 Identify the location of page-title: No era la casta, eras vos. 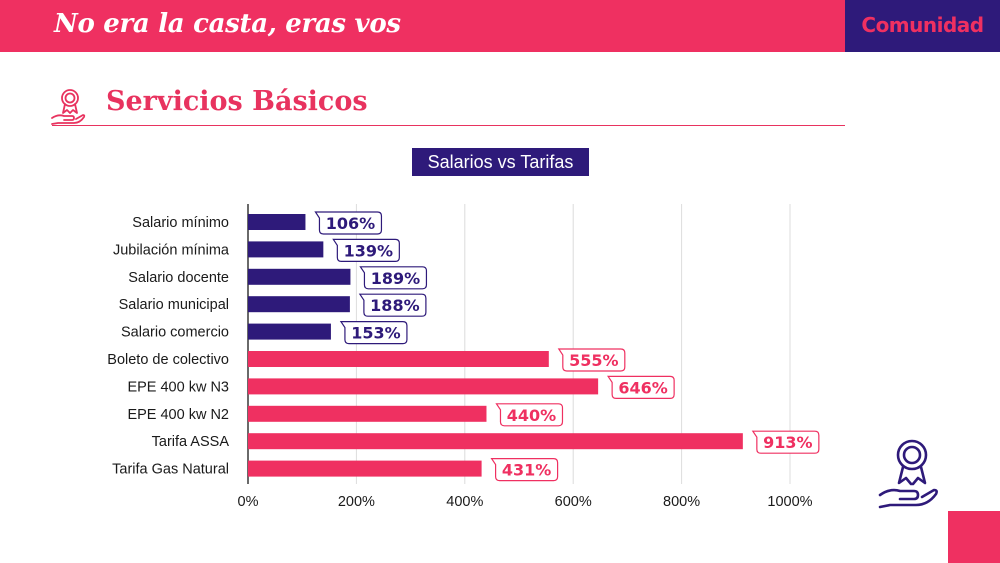
(227, 24).